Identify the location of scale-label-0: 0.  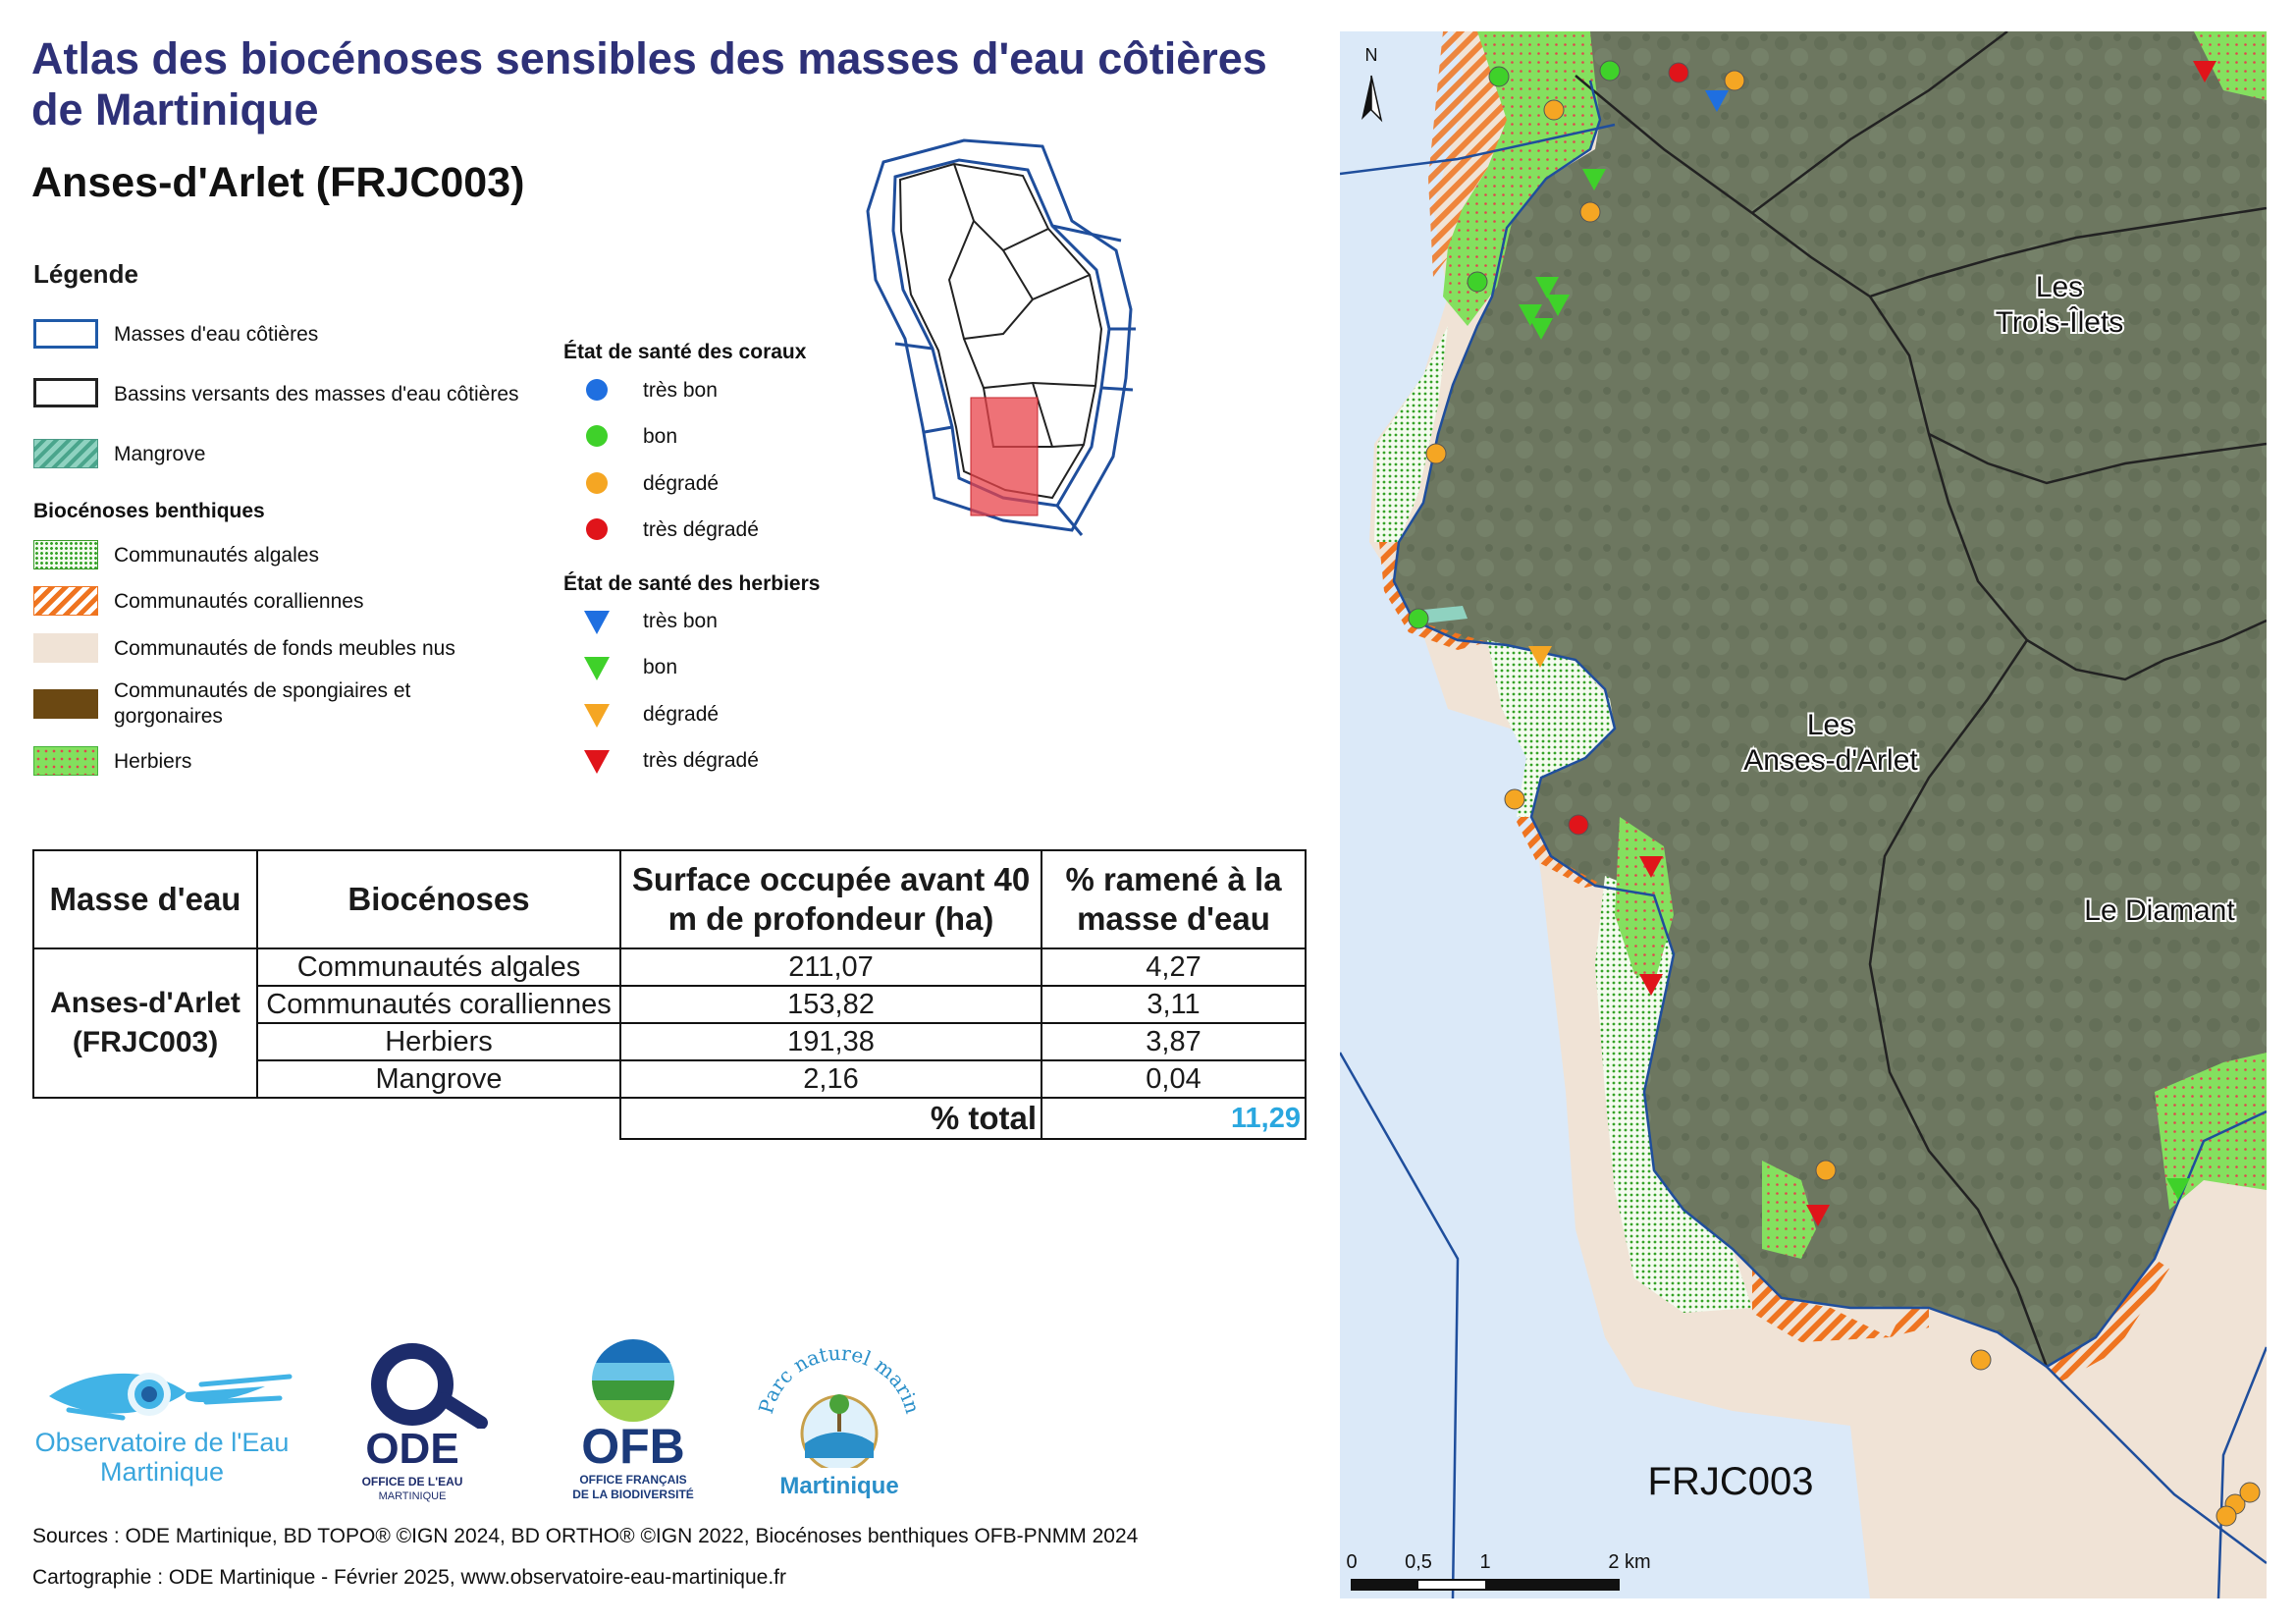
(1351, 1562).